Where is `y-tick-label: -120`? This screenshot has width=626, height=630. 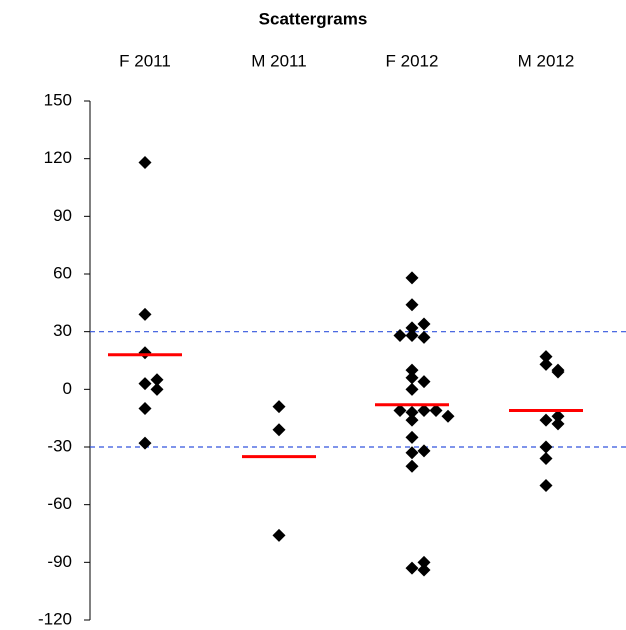 y-tick-label: -120 is located at coordinates (55, 618).